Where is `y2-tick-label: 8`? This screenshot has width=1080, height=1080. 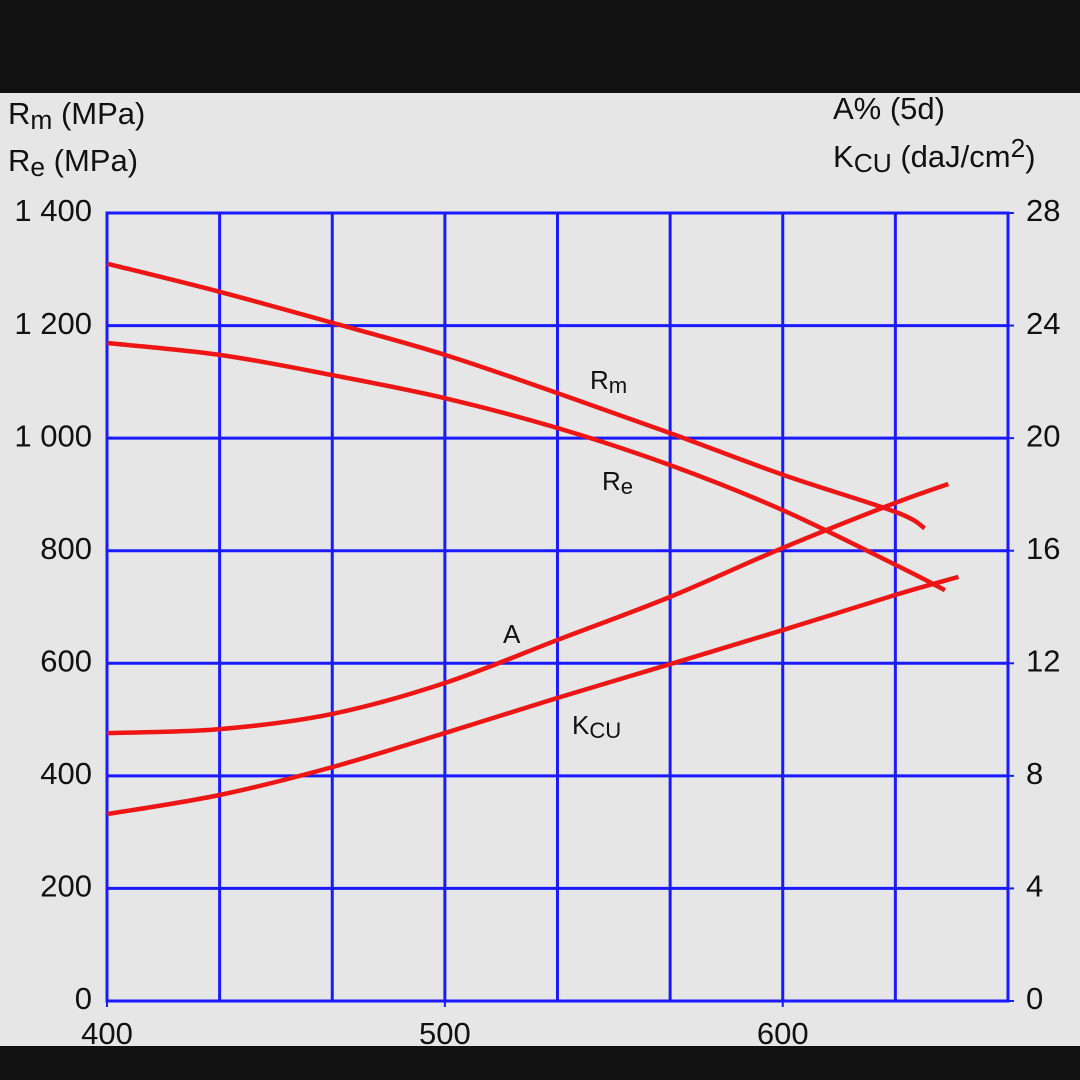 y2-tick-label: 8 is located at coordinates (1034, 773).